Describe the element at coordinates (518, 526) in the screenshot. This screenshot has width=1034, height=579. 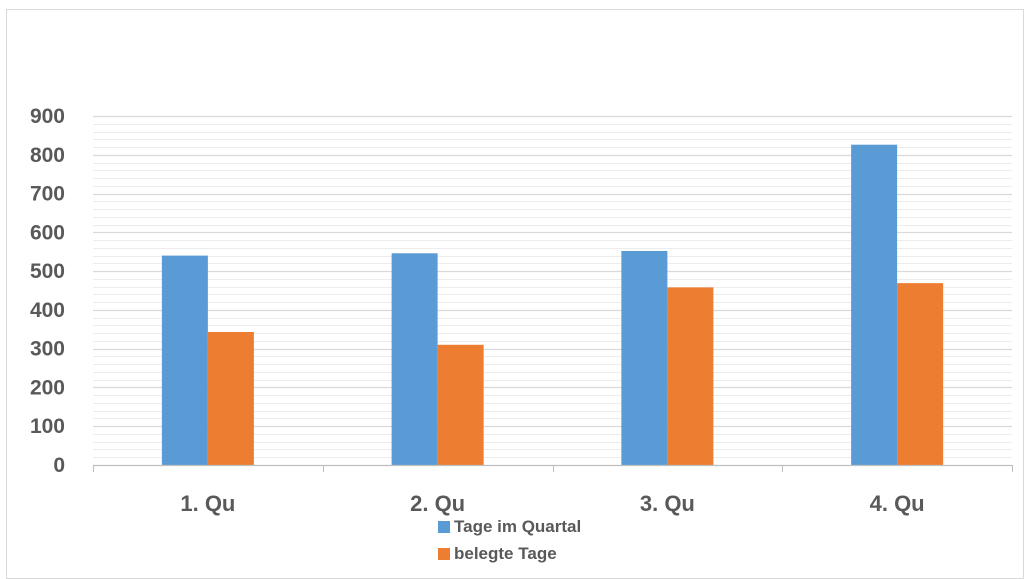
I see `legend-label-tage-im-quartal: Tage im Quartal` at that location.